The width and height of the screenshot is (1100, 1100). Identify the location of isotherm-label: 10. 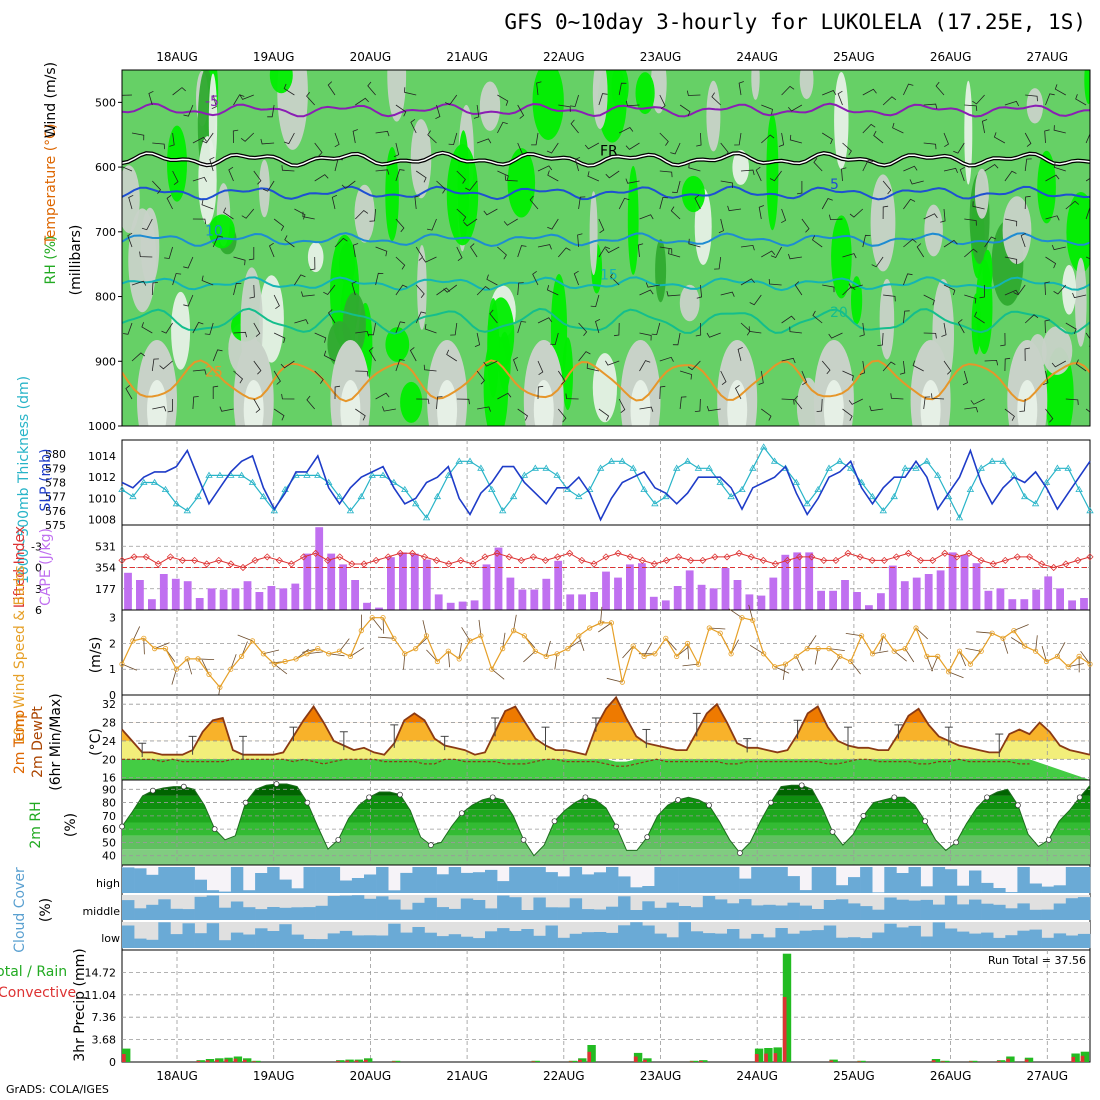
(214, 232).